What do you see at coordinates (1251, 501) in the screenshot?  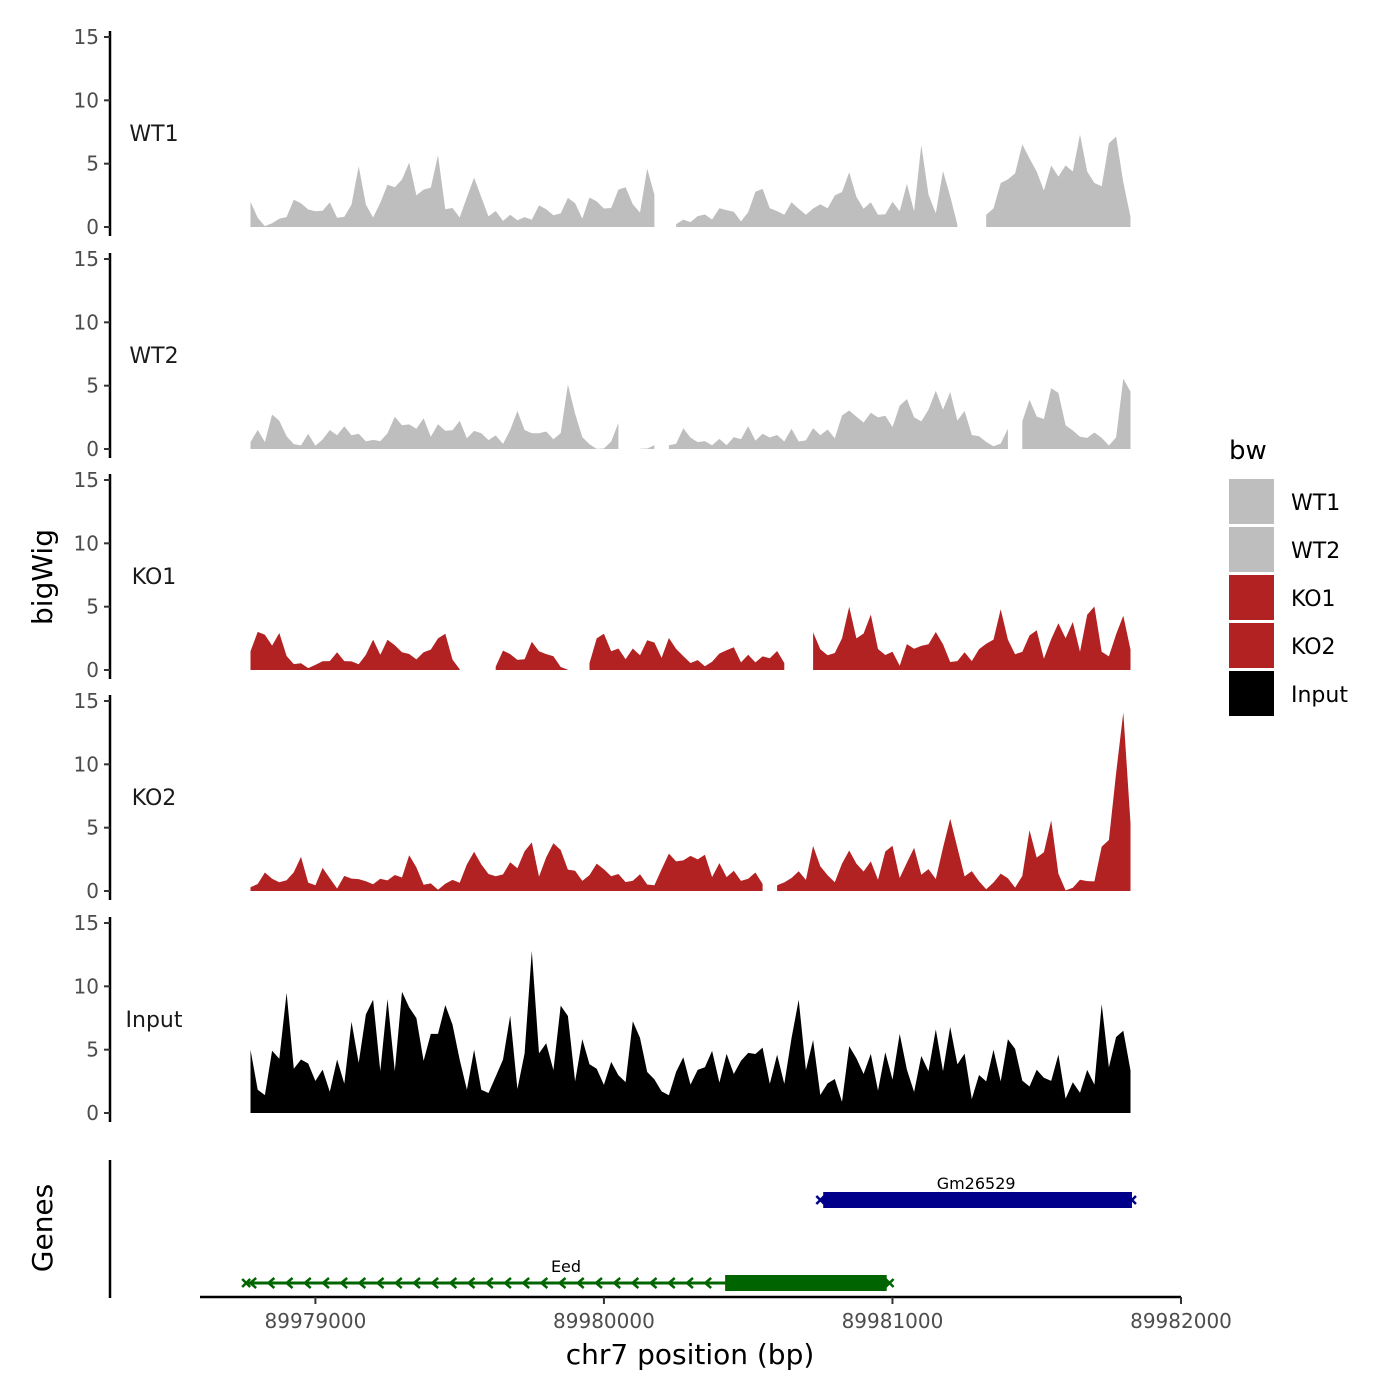 I see `legend-swatch-wt1` at bounding box center [1251, 501].